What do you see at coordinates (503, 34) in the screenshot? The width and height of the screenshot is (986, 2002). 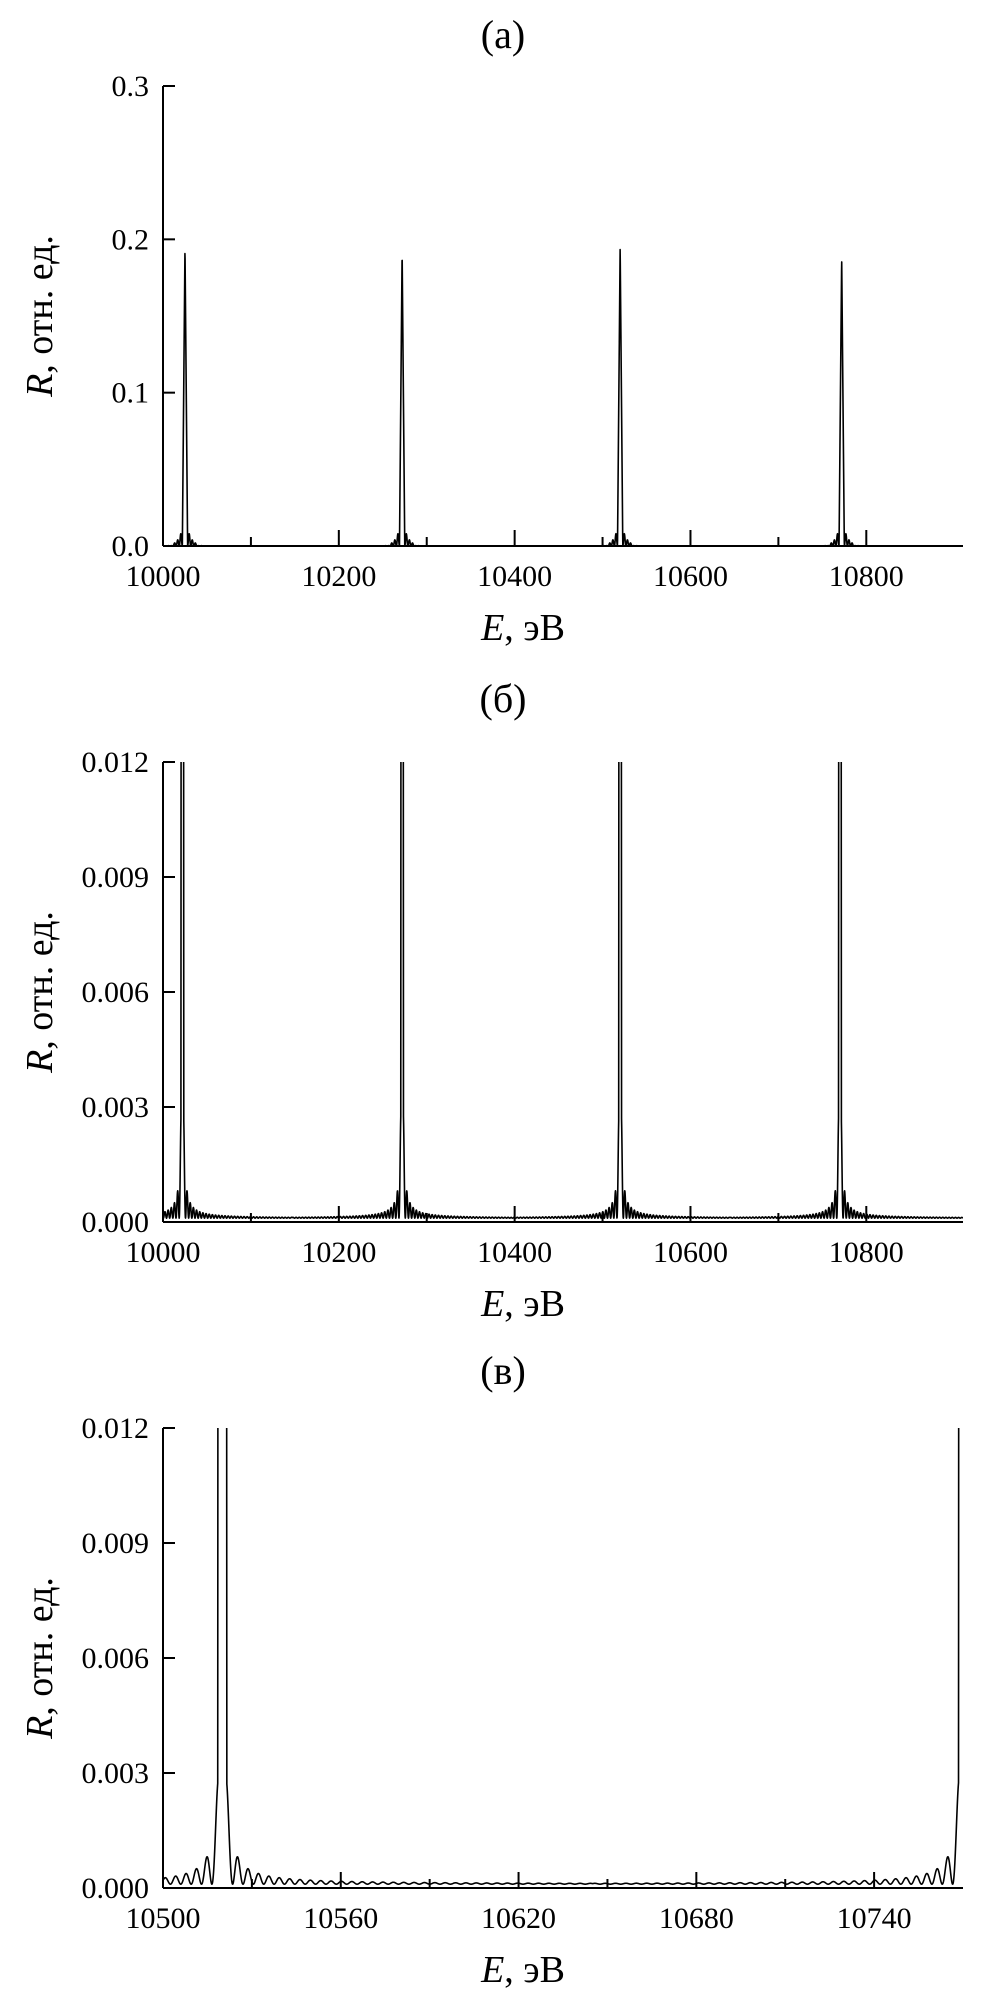 I see `panel-label: (а)` at bounding box center [503, 34].